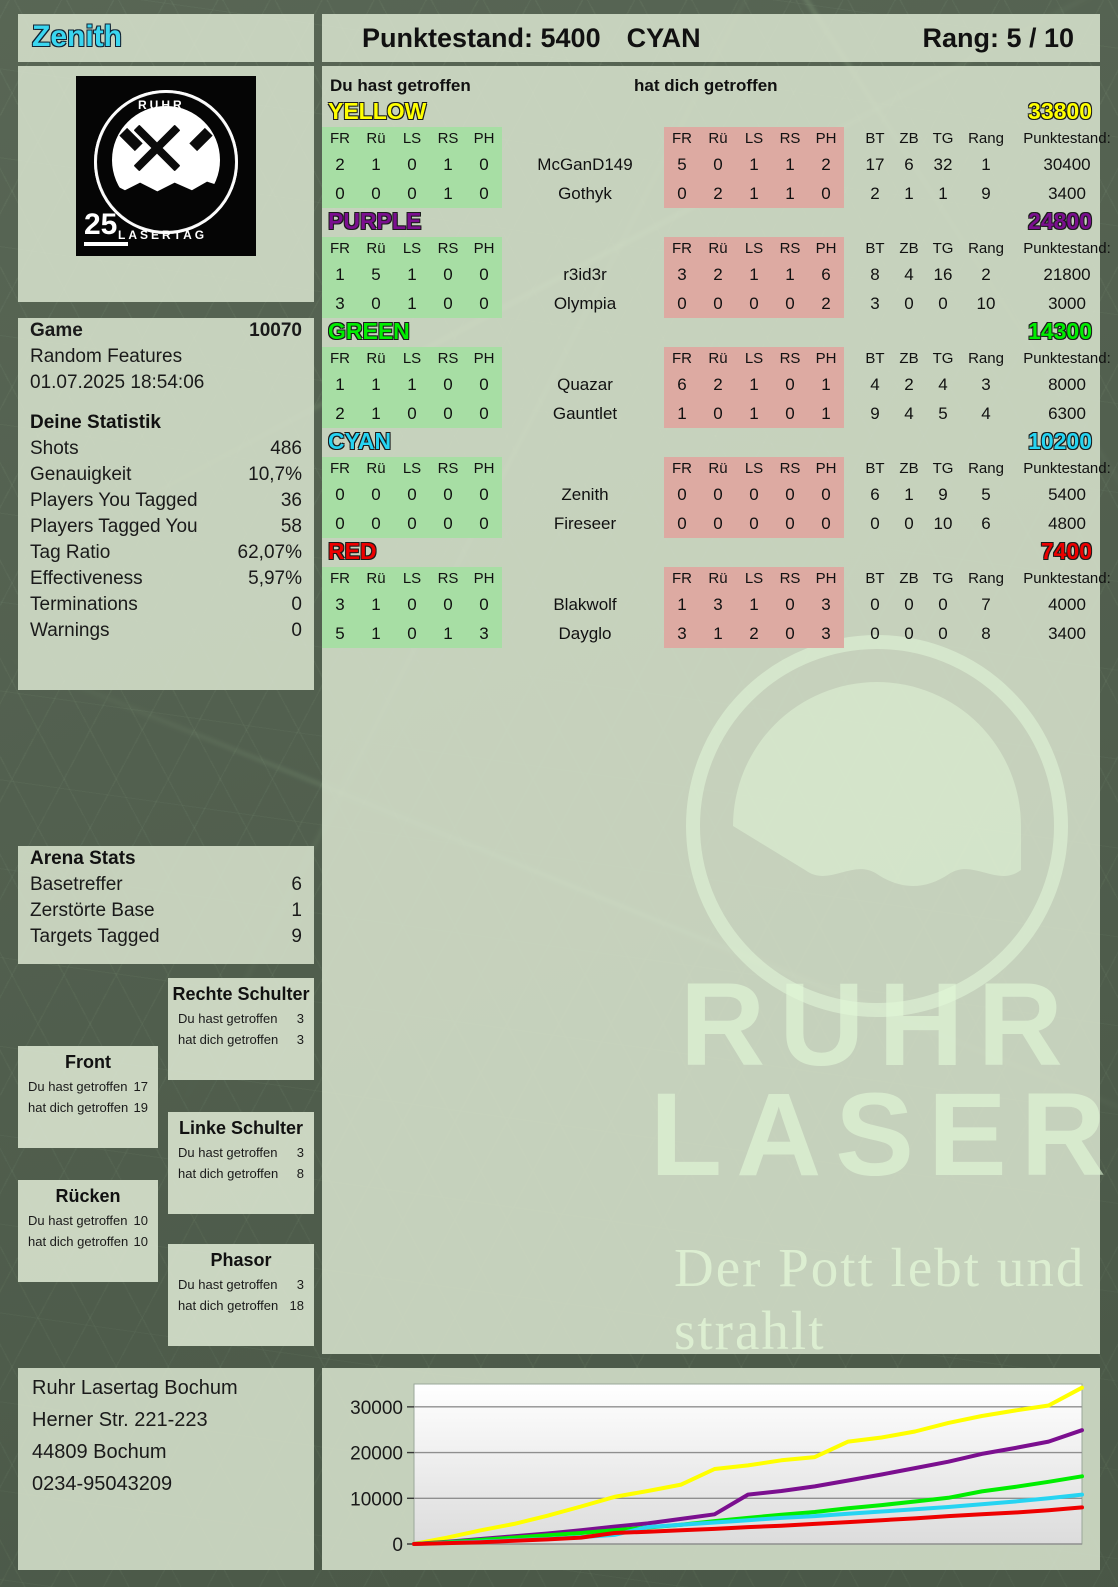 The height and width of the screenshot is (1587, 1118). I want to click on bodypart-title: Front, so click(88, 1062).